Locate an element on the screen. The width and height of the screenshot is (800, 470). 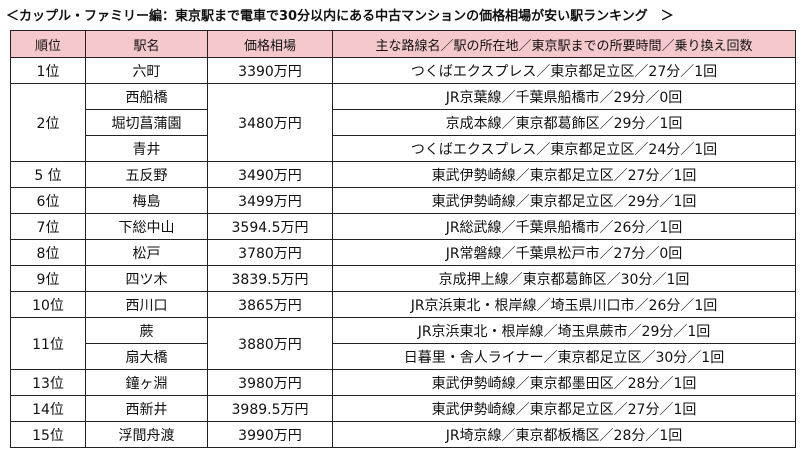
station-name-cell: 梅島 is located at coordinates (146, 200).